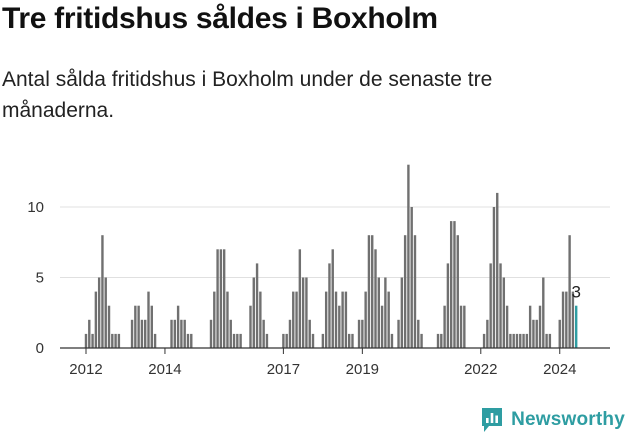  Describe the element at coordinates (568, 419) in the screenshot. I see `brand-name: Newsworthy` at that location.